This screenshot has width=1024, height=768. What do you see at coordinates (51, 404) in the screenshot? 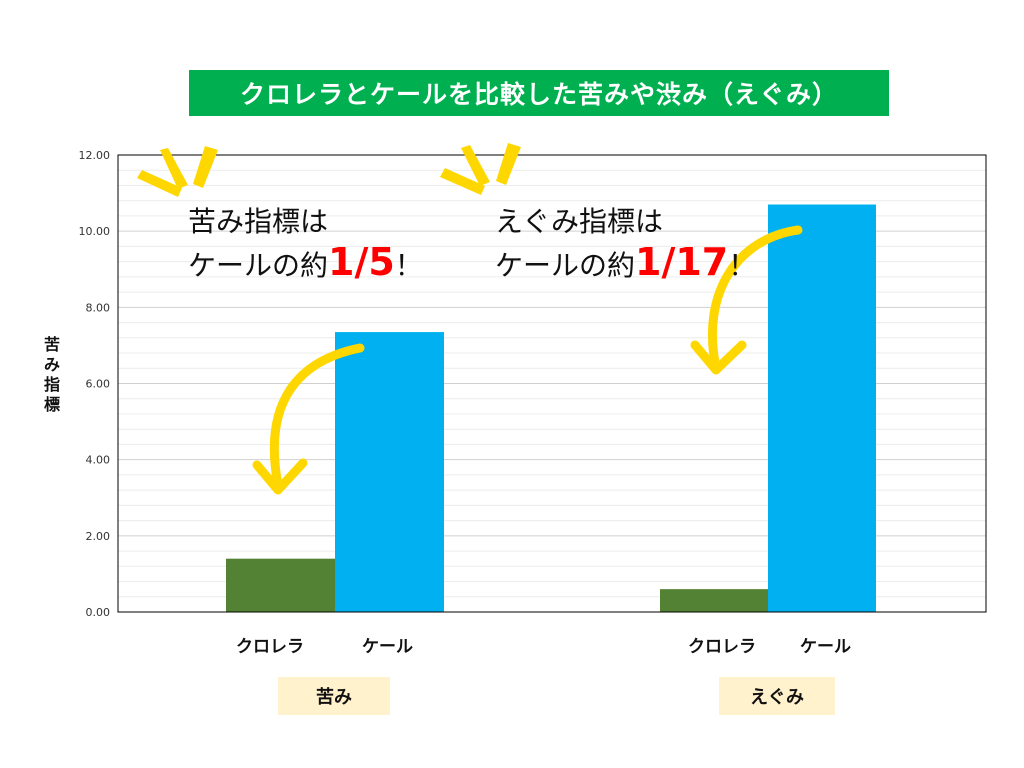
I see `y-axis-label-char: 標` at bounding box center [51, 404].